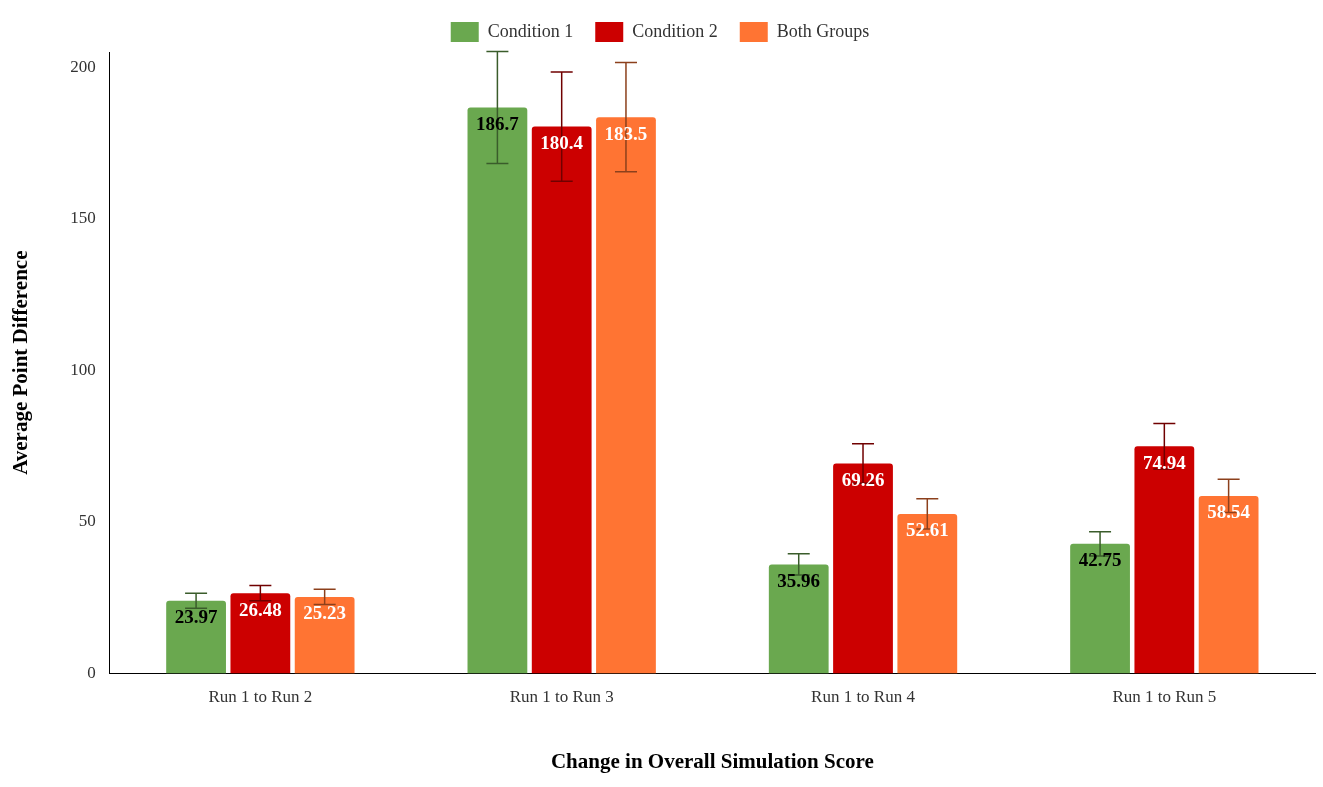 The image size is (1323, 787). What do you see at coordinates (1100, 560) in the screenshot?
I see `data-label: 42.75` at bounding box center [1100, 560].